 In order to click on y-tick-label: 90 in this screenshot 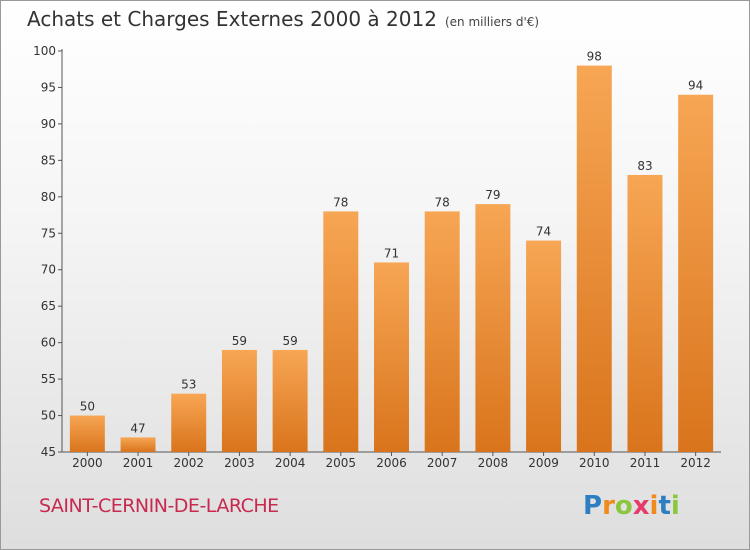, I will do `click(48, 124)`.